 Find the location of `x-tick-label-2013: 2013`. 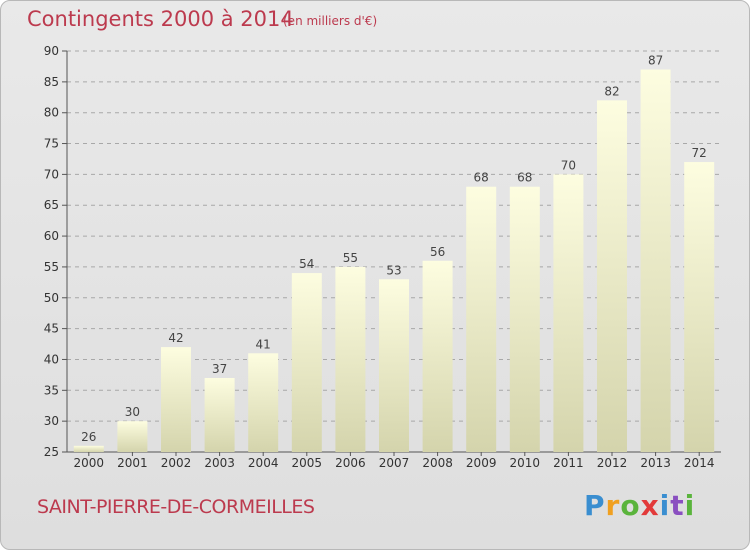

x-tick-label-2013: 2013 is located at coordinates (655, 463).